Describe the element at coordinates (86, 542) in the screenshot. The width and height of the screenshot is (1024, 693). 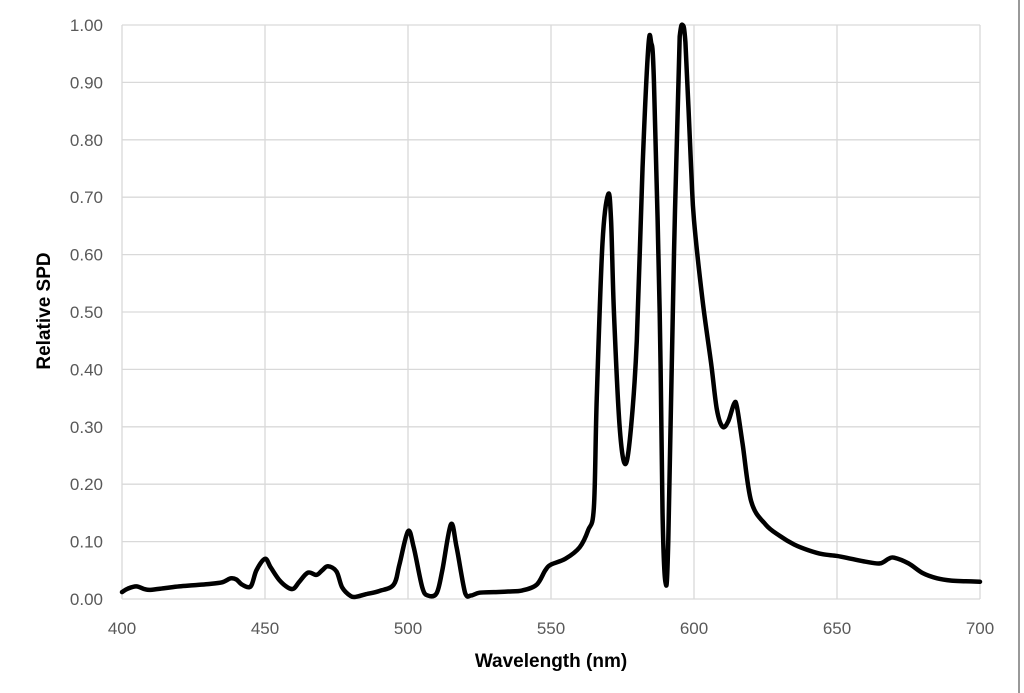
I see `y-tick-label: 0.10` at that location.